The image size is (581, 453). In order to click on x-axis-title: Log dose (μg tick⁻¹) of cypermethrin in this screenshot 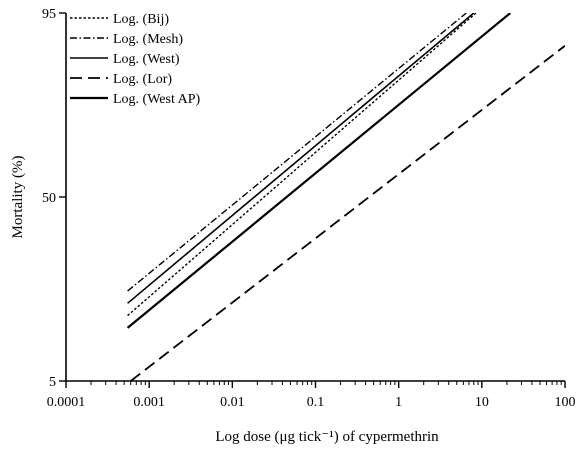, I will do `click(327, 437)`.